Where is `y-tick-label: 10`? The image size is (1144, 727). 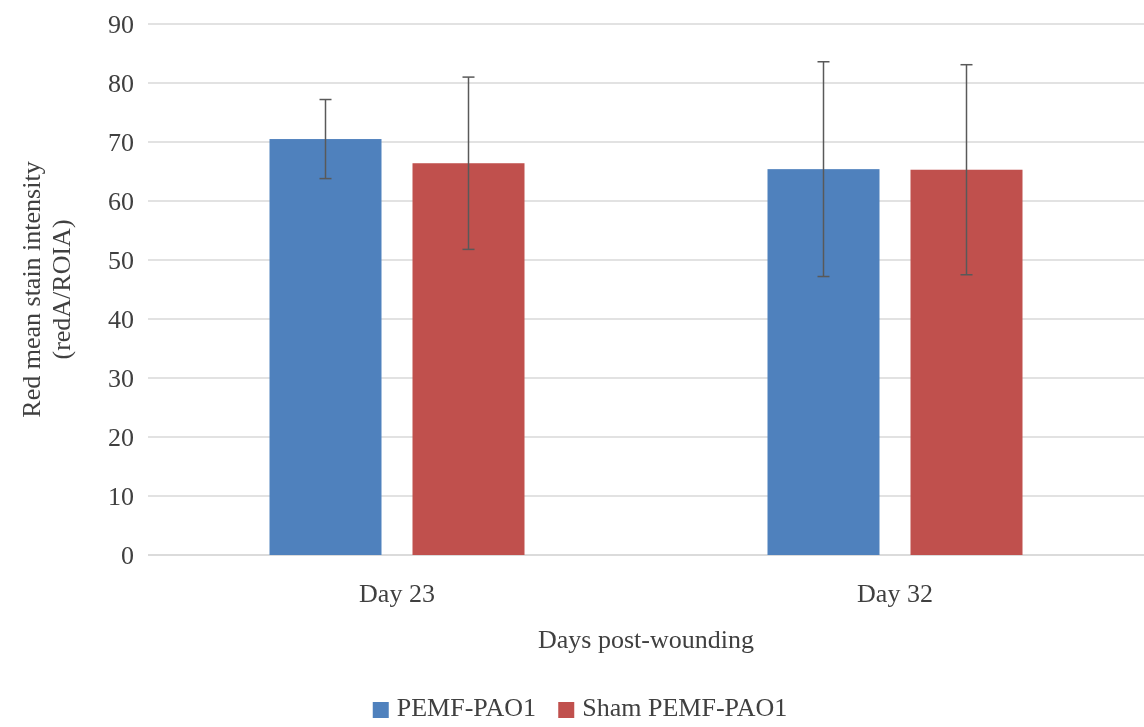 y-tick-label: 10 is located at coordinates (121, 497).